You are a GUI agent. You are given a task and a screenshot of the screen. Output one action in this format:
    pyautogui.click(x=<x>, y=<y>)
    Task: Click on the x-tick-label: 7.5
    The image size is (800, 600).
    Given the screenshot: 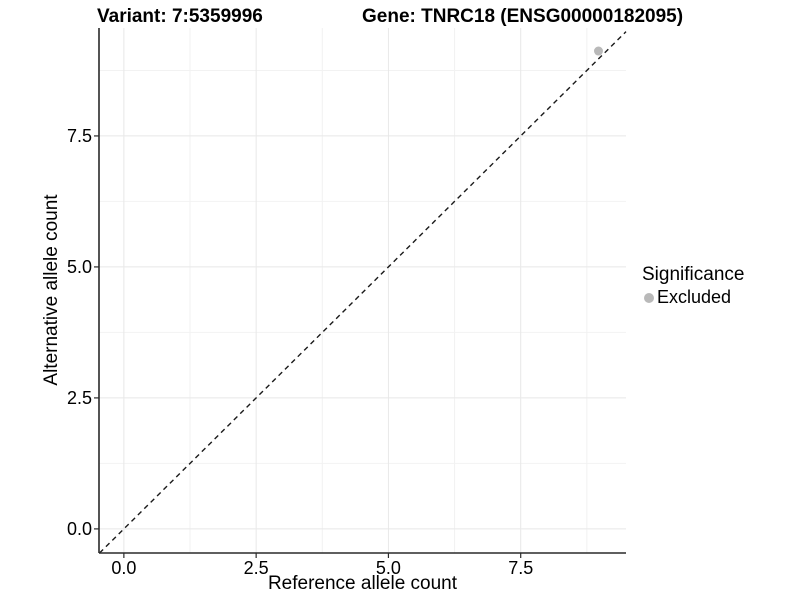 What is the action you would take?
    pyautogui.click(x=520, y=568)
    